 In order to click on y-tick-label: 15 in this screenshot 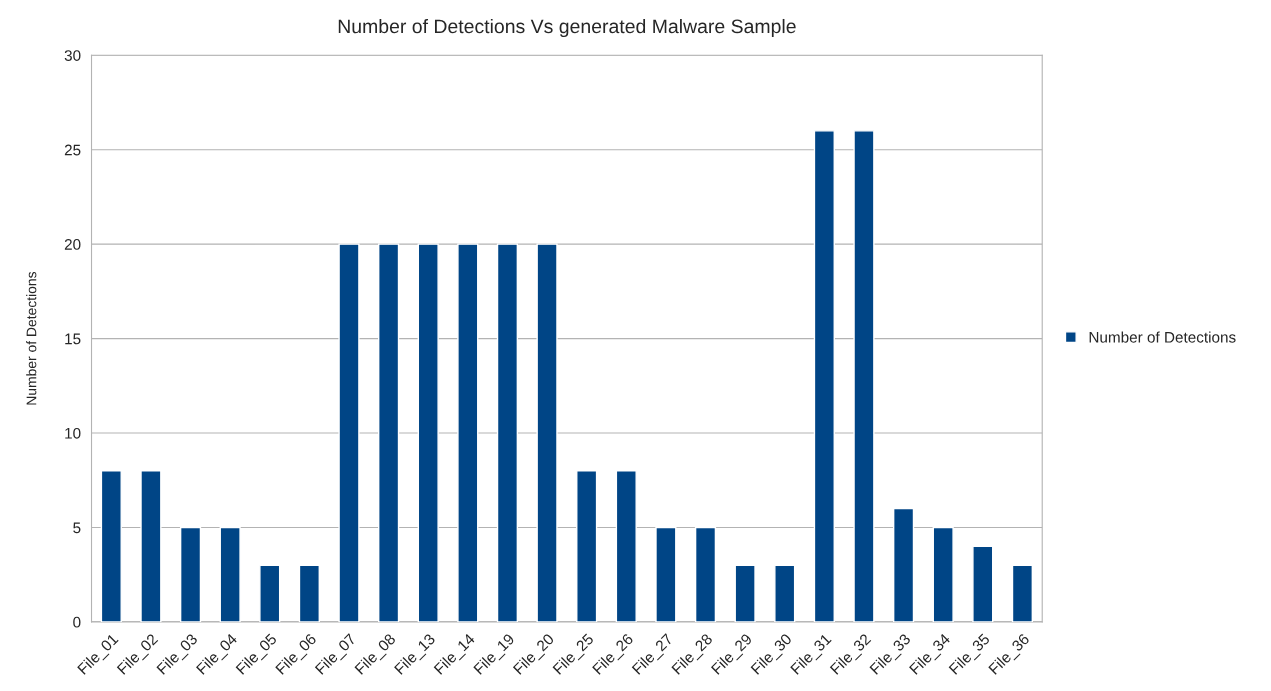, I will do `click(73, 339)`.